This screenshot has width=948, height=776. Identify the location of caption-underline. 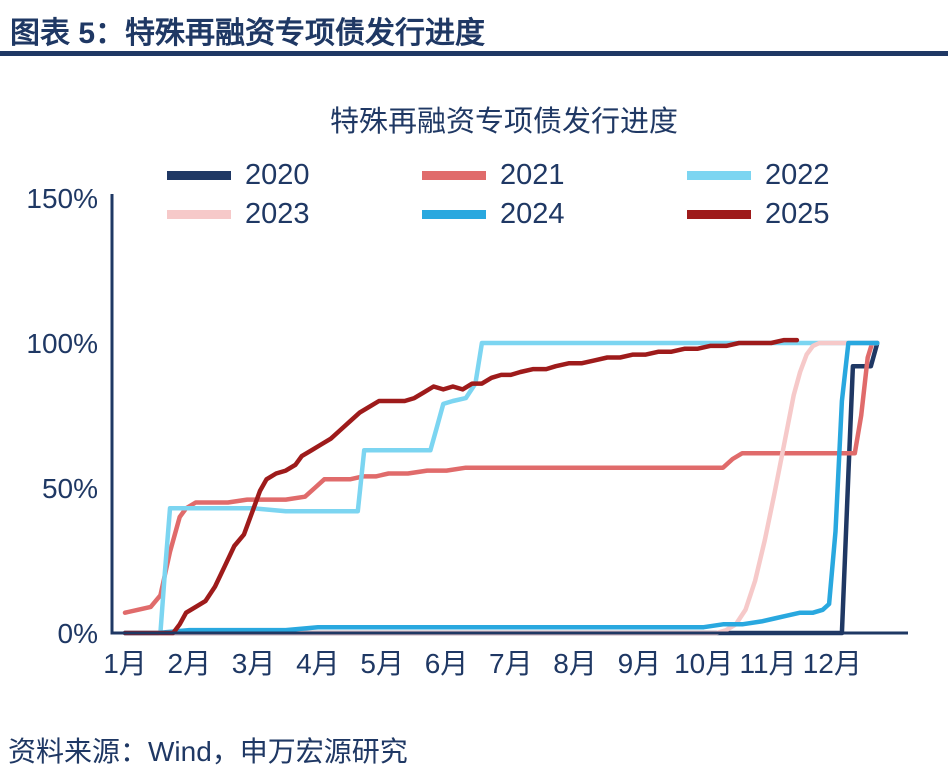
(474, 53).